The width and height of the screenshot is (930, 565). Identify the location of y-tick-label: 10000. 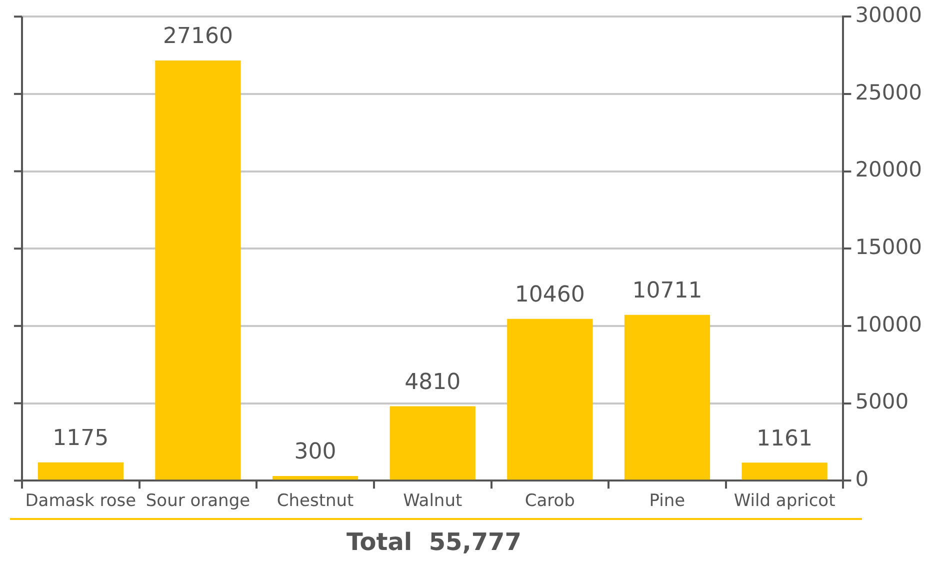
(888, 324).